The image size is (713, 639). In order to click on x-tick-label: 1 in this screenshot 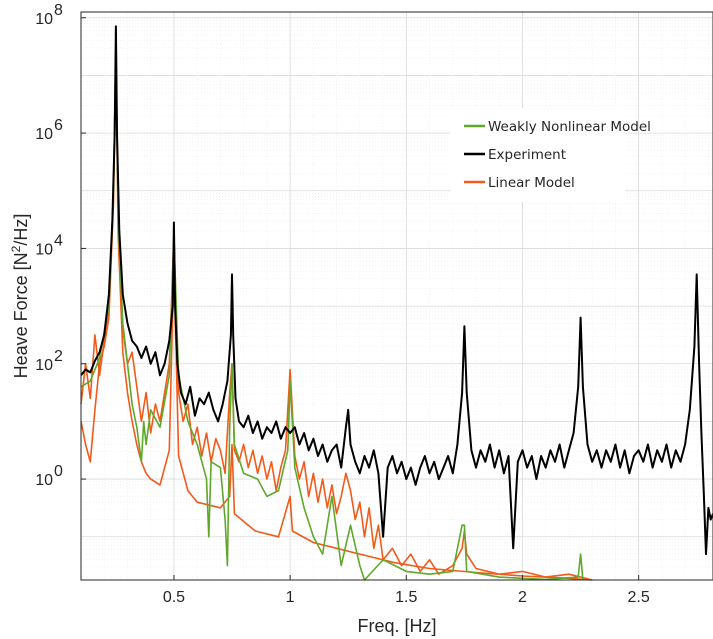, I will do `click(290, 597)`.